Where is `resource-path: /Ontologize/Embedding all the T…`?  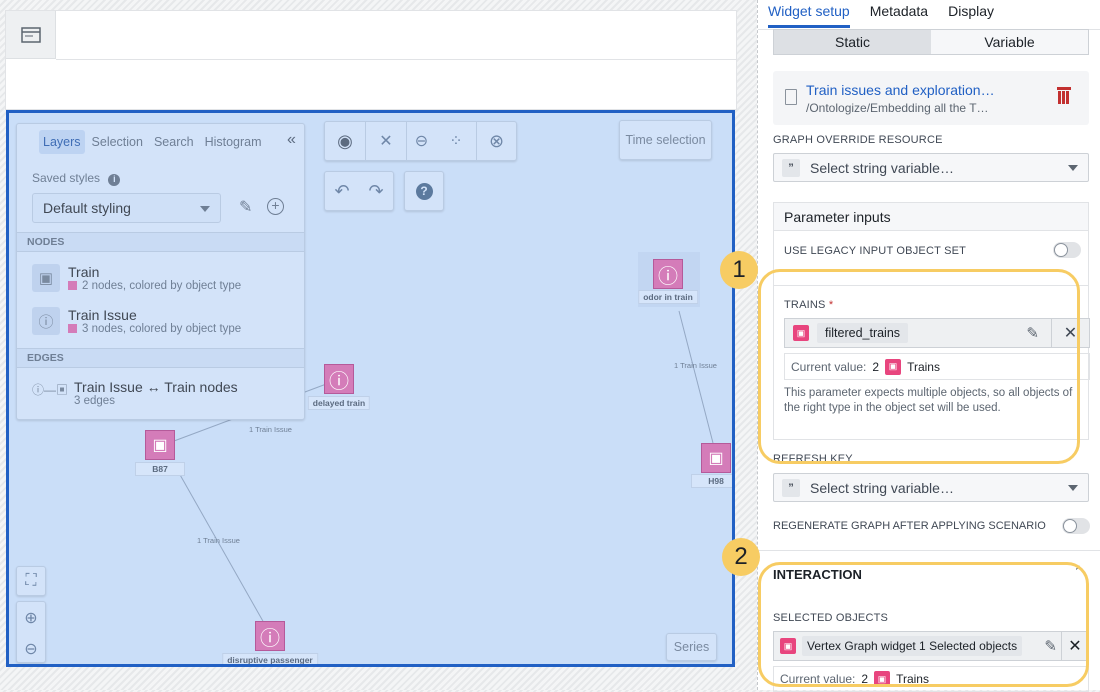
resource-path: /Ontologize/Embedding all the T… is located at coordinates (897, 108).